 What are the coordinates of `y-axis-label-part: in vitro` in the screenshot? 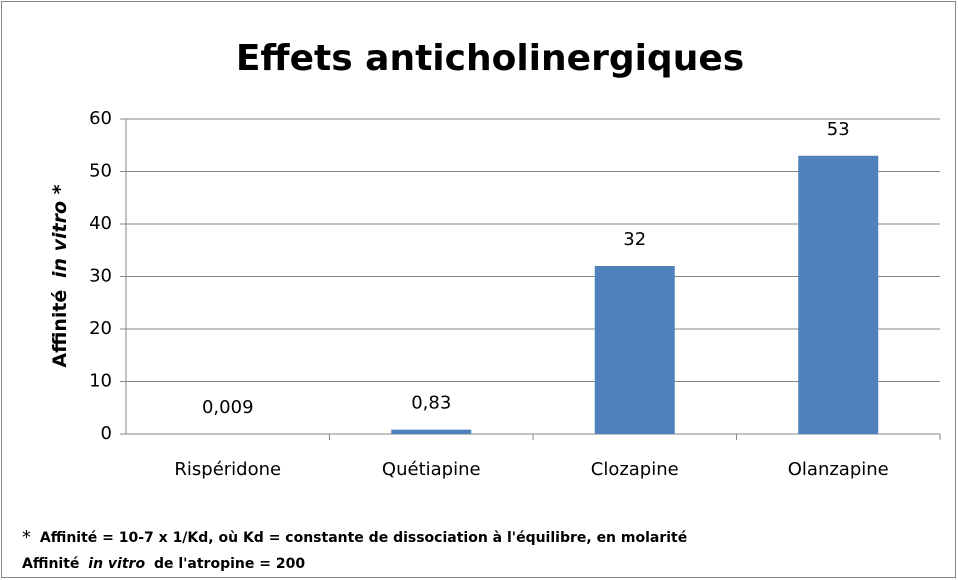 It's located at (60, 239).